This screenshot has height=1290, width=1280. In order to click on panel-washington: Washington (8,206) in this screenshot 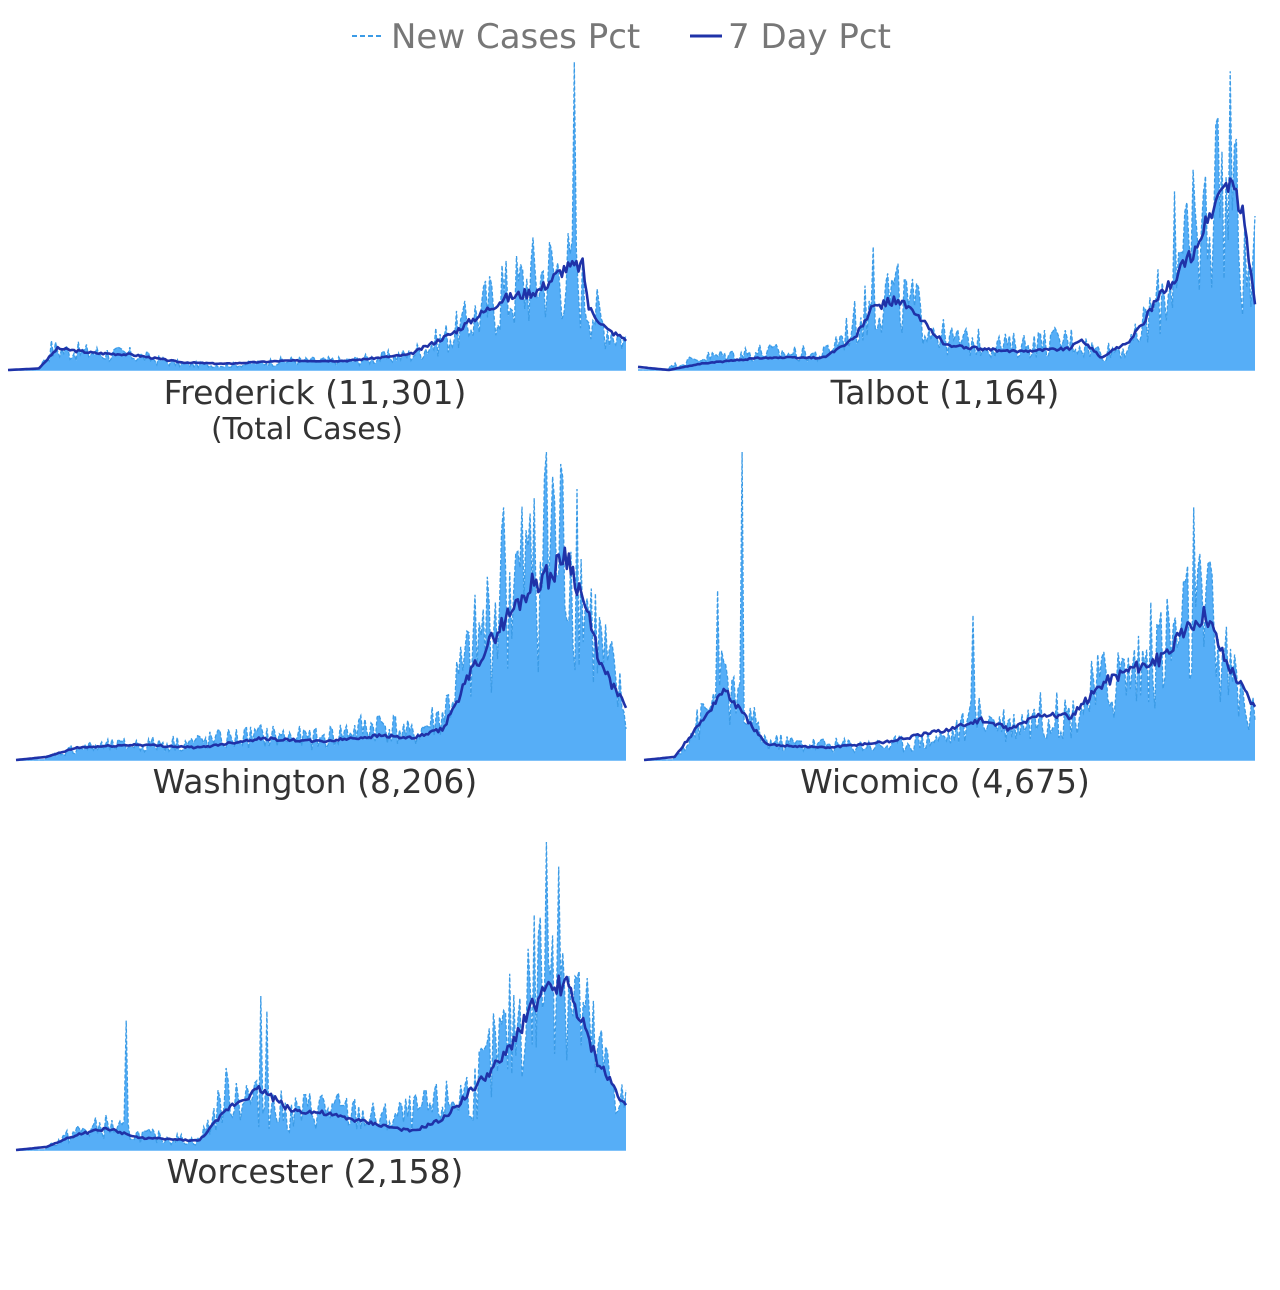, I will do `click(321, 626)`.